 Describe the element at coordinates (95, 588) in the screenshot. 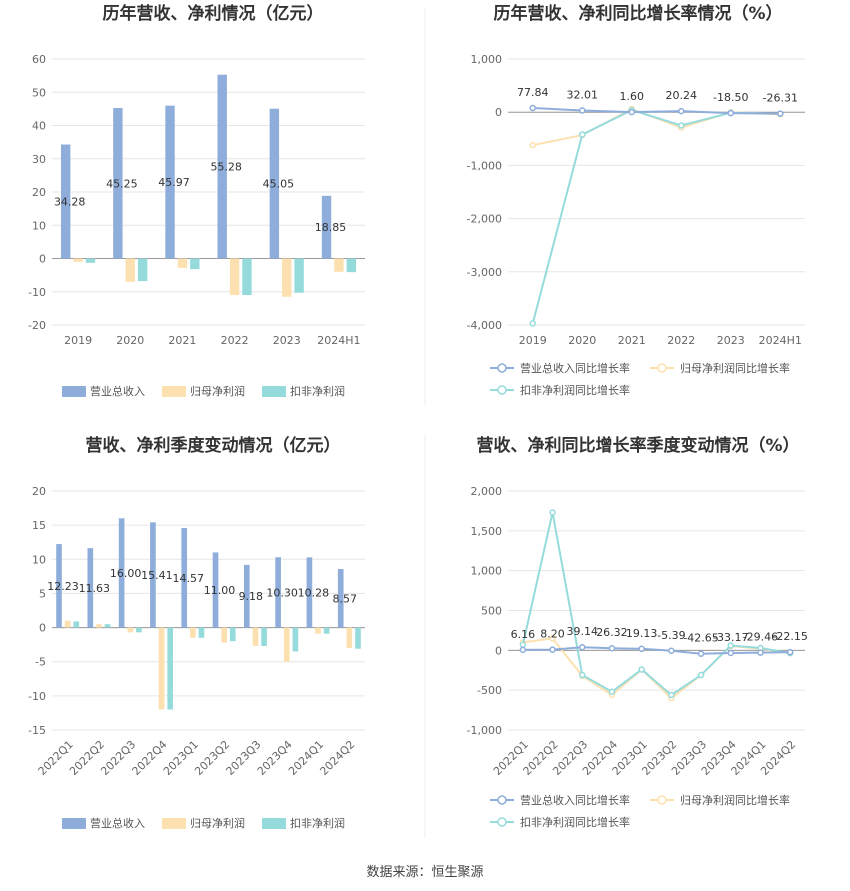

I see `data-label: 11.63` at that location.